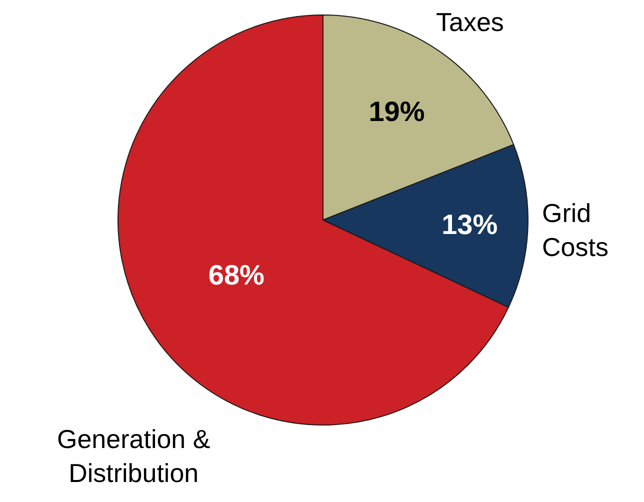  Describe the element at coordinates (236, 274) in the screenshot. I see `data-label: 68%` at that location.